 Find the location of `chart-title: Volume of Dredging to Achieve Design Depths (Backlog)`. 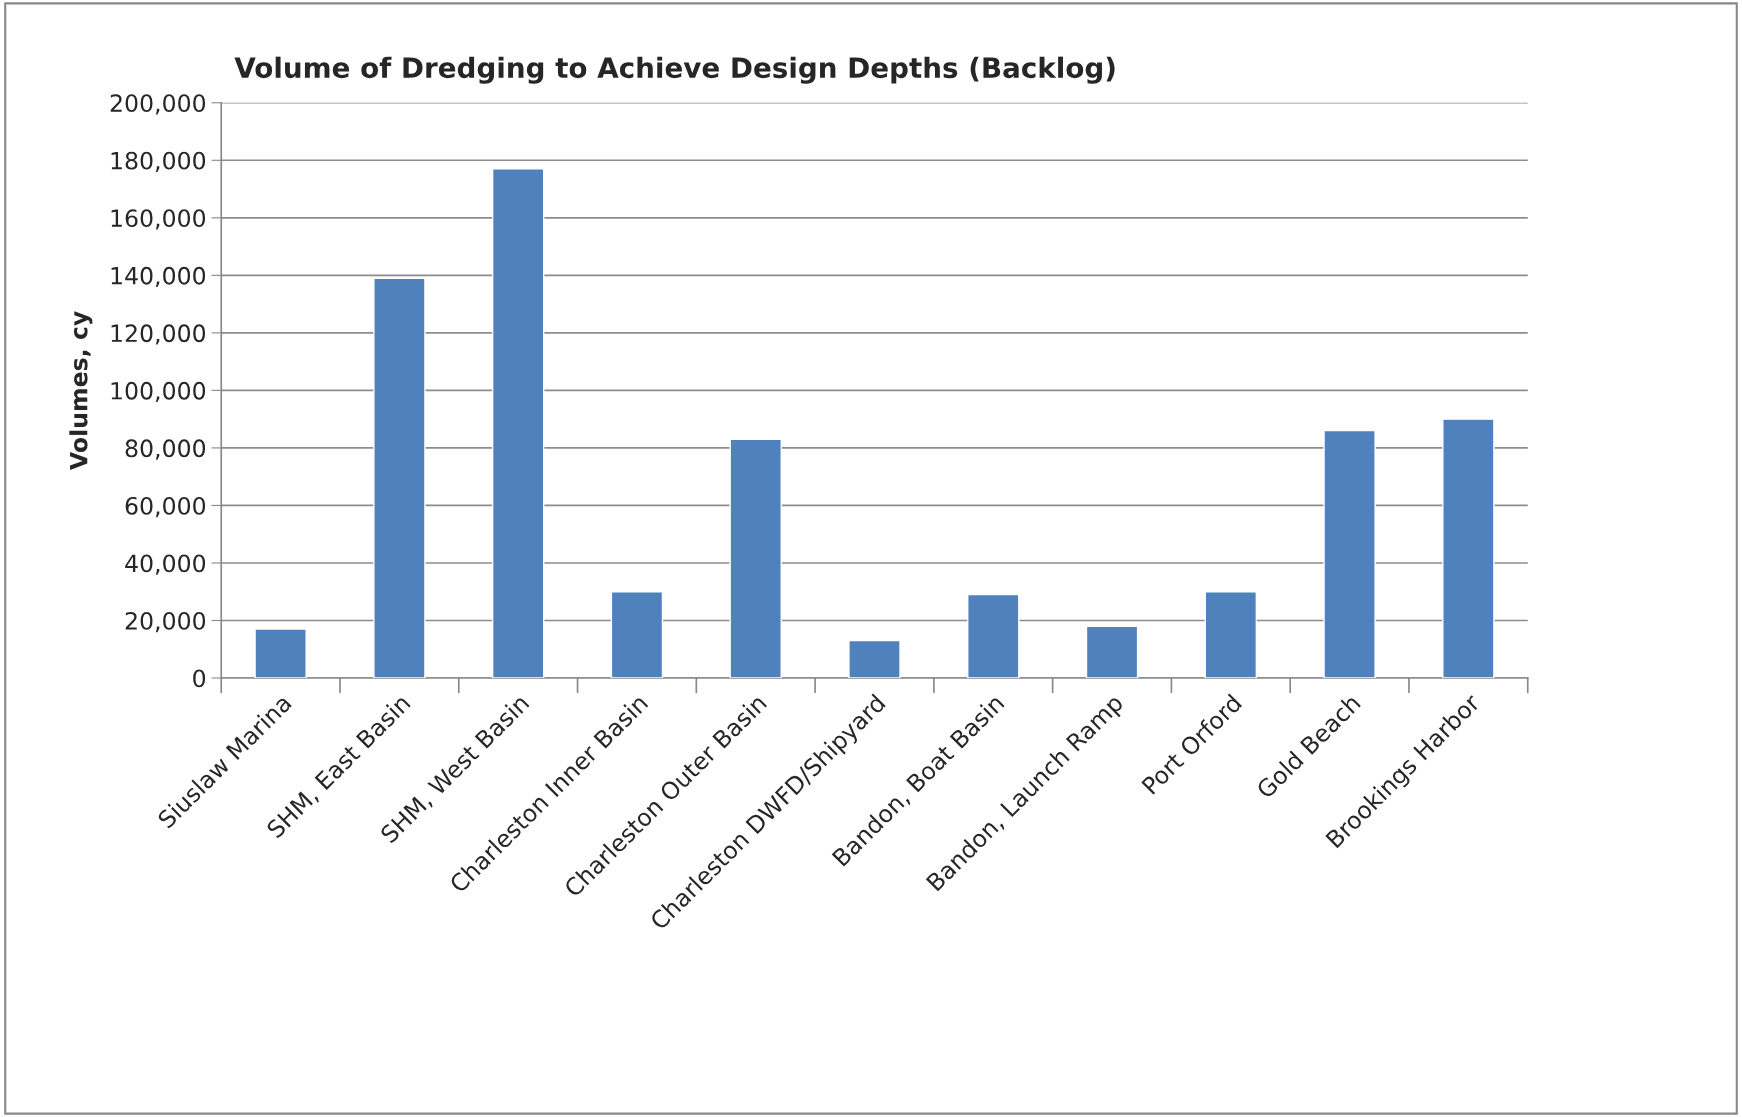

chart-title: Volume of Dredging to Achieve Design Depths (Backlog) is located at coordinates (674, 70).